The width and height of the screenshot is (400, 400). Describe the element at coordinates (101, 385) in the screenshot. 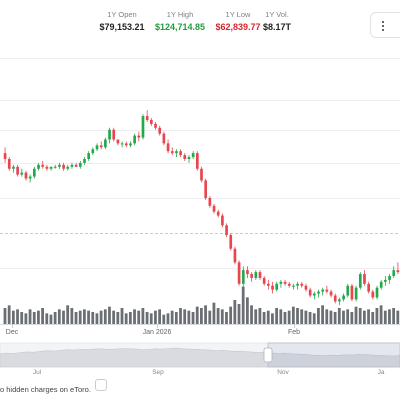

I see `info-icon` at that location.